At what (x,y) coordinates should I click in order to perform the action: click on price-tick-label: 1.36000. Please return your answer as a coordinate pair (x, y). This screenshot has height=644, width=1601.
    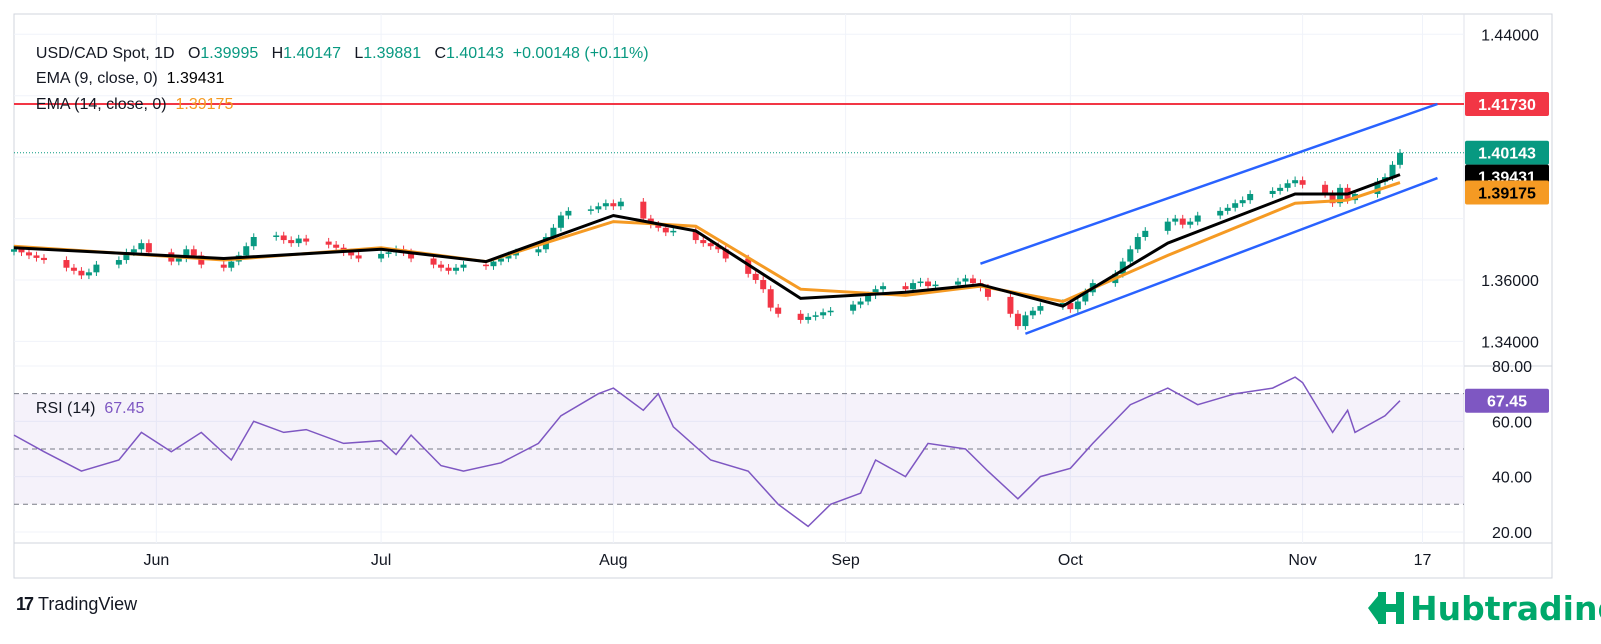
    Looking at the image, I should click on (1510, 281).